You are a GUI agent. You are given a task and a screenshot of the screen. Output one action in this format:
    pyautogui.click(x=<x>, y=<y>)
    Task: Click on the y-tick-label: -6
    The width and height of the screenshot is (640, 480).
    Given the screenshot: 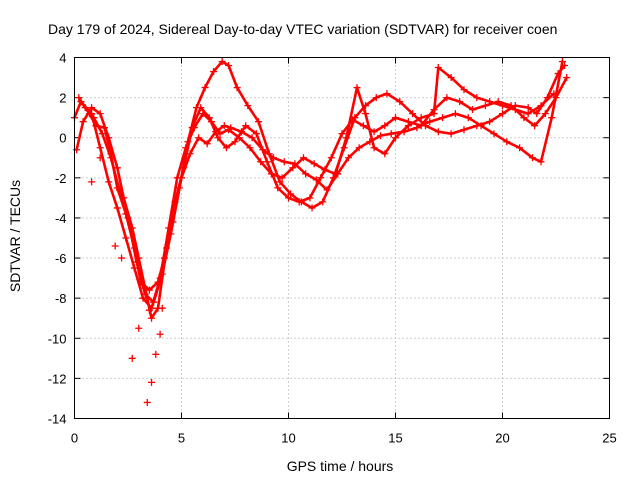 What is the action you would take?
    pyautogui.click(x=61, y=258)
    